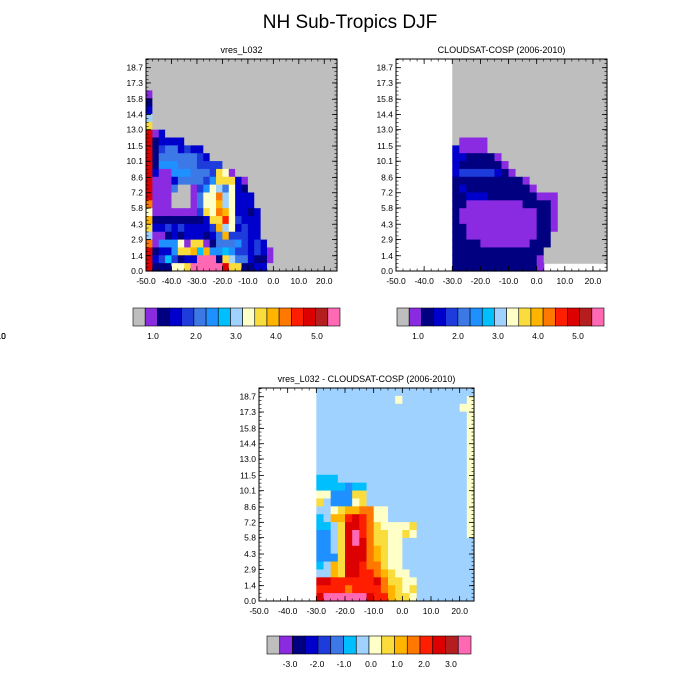 This screenshot has width=700, height=700. I want to click on y-tick-label: 11.5, so click(385, 146).